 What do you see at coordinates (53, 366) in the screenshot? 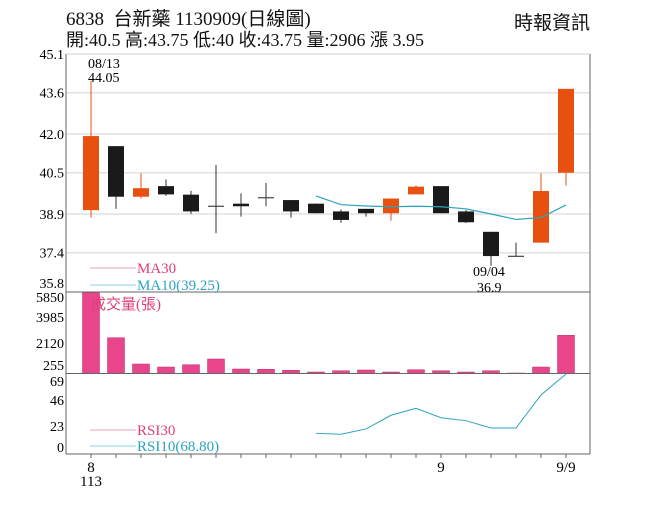
I see `volume-tick-label: 255` at bounding box center [53, 366].